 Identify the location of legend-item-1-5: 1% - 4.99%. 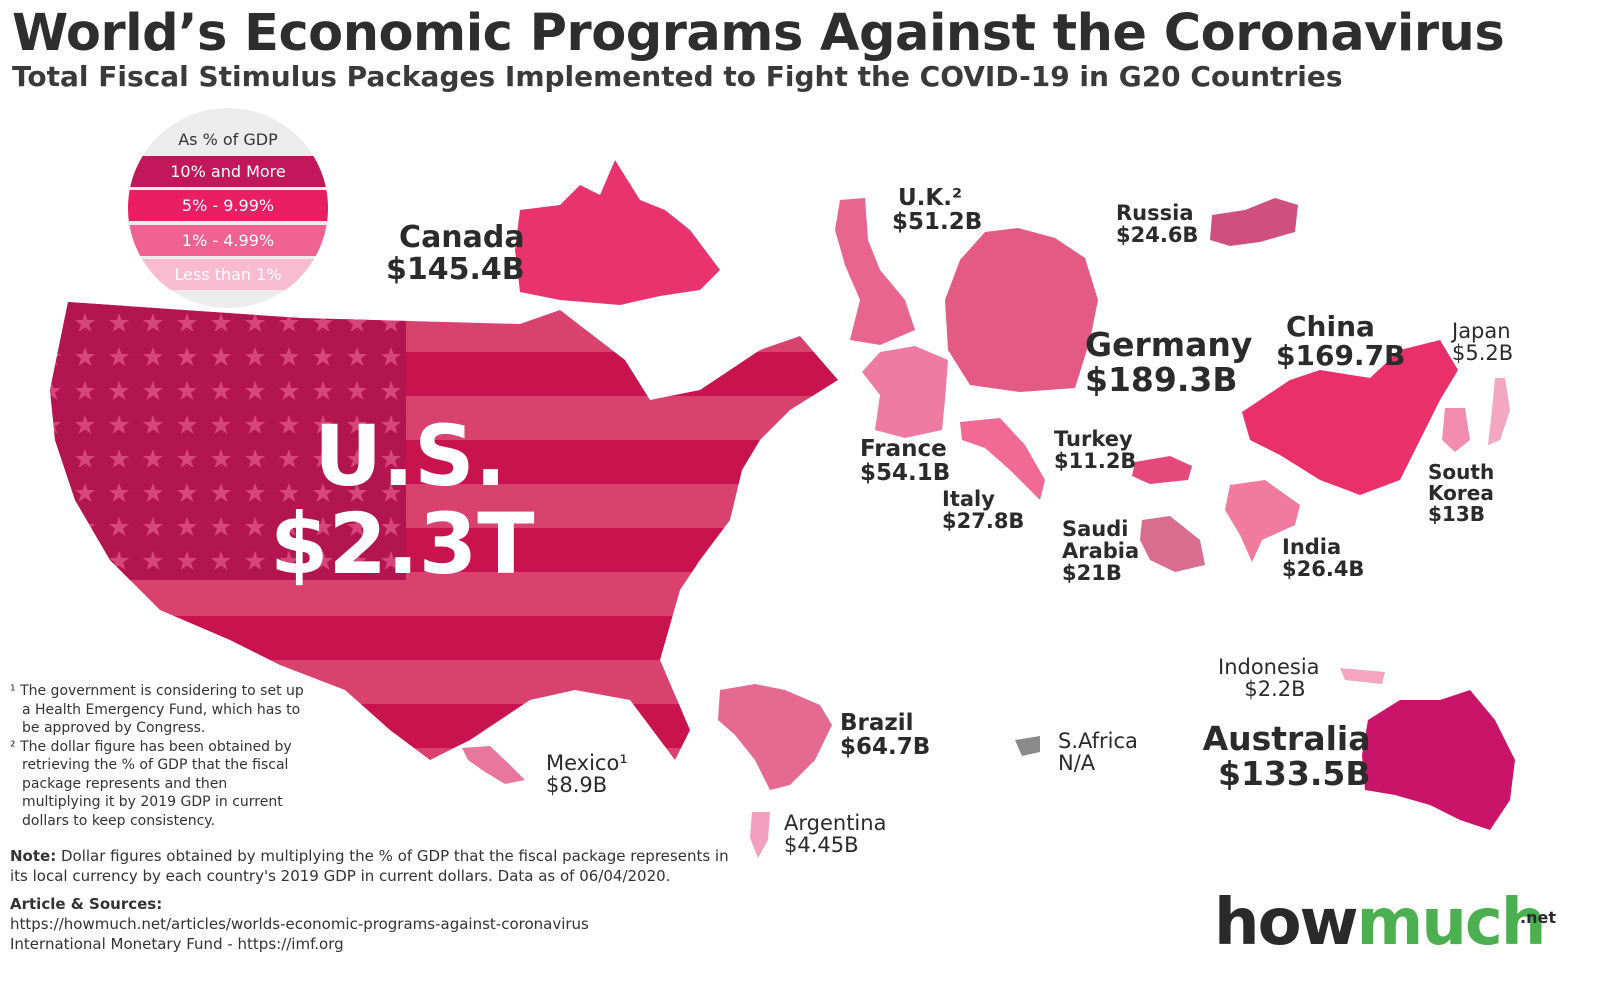
(228, 240).